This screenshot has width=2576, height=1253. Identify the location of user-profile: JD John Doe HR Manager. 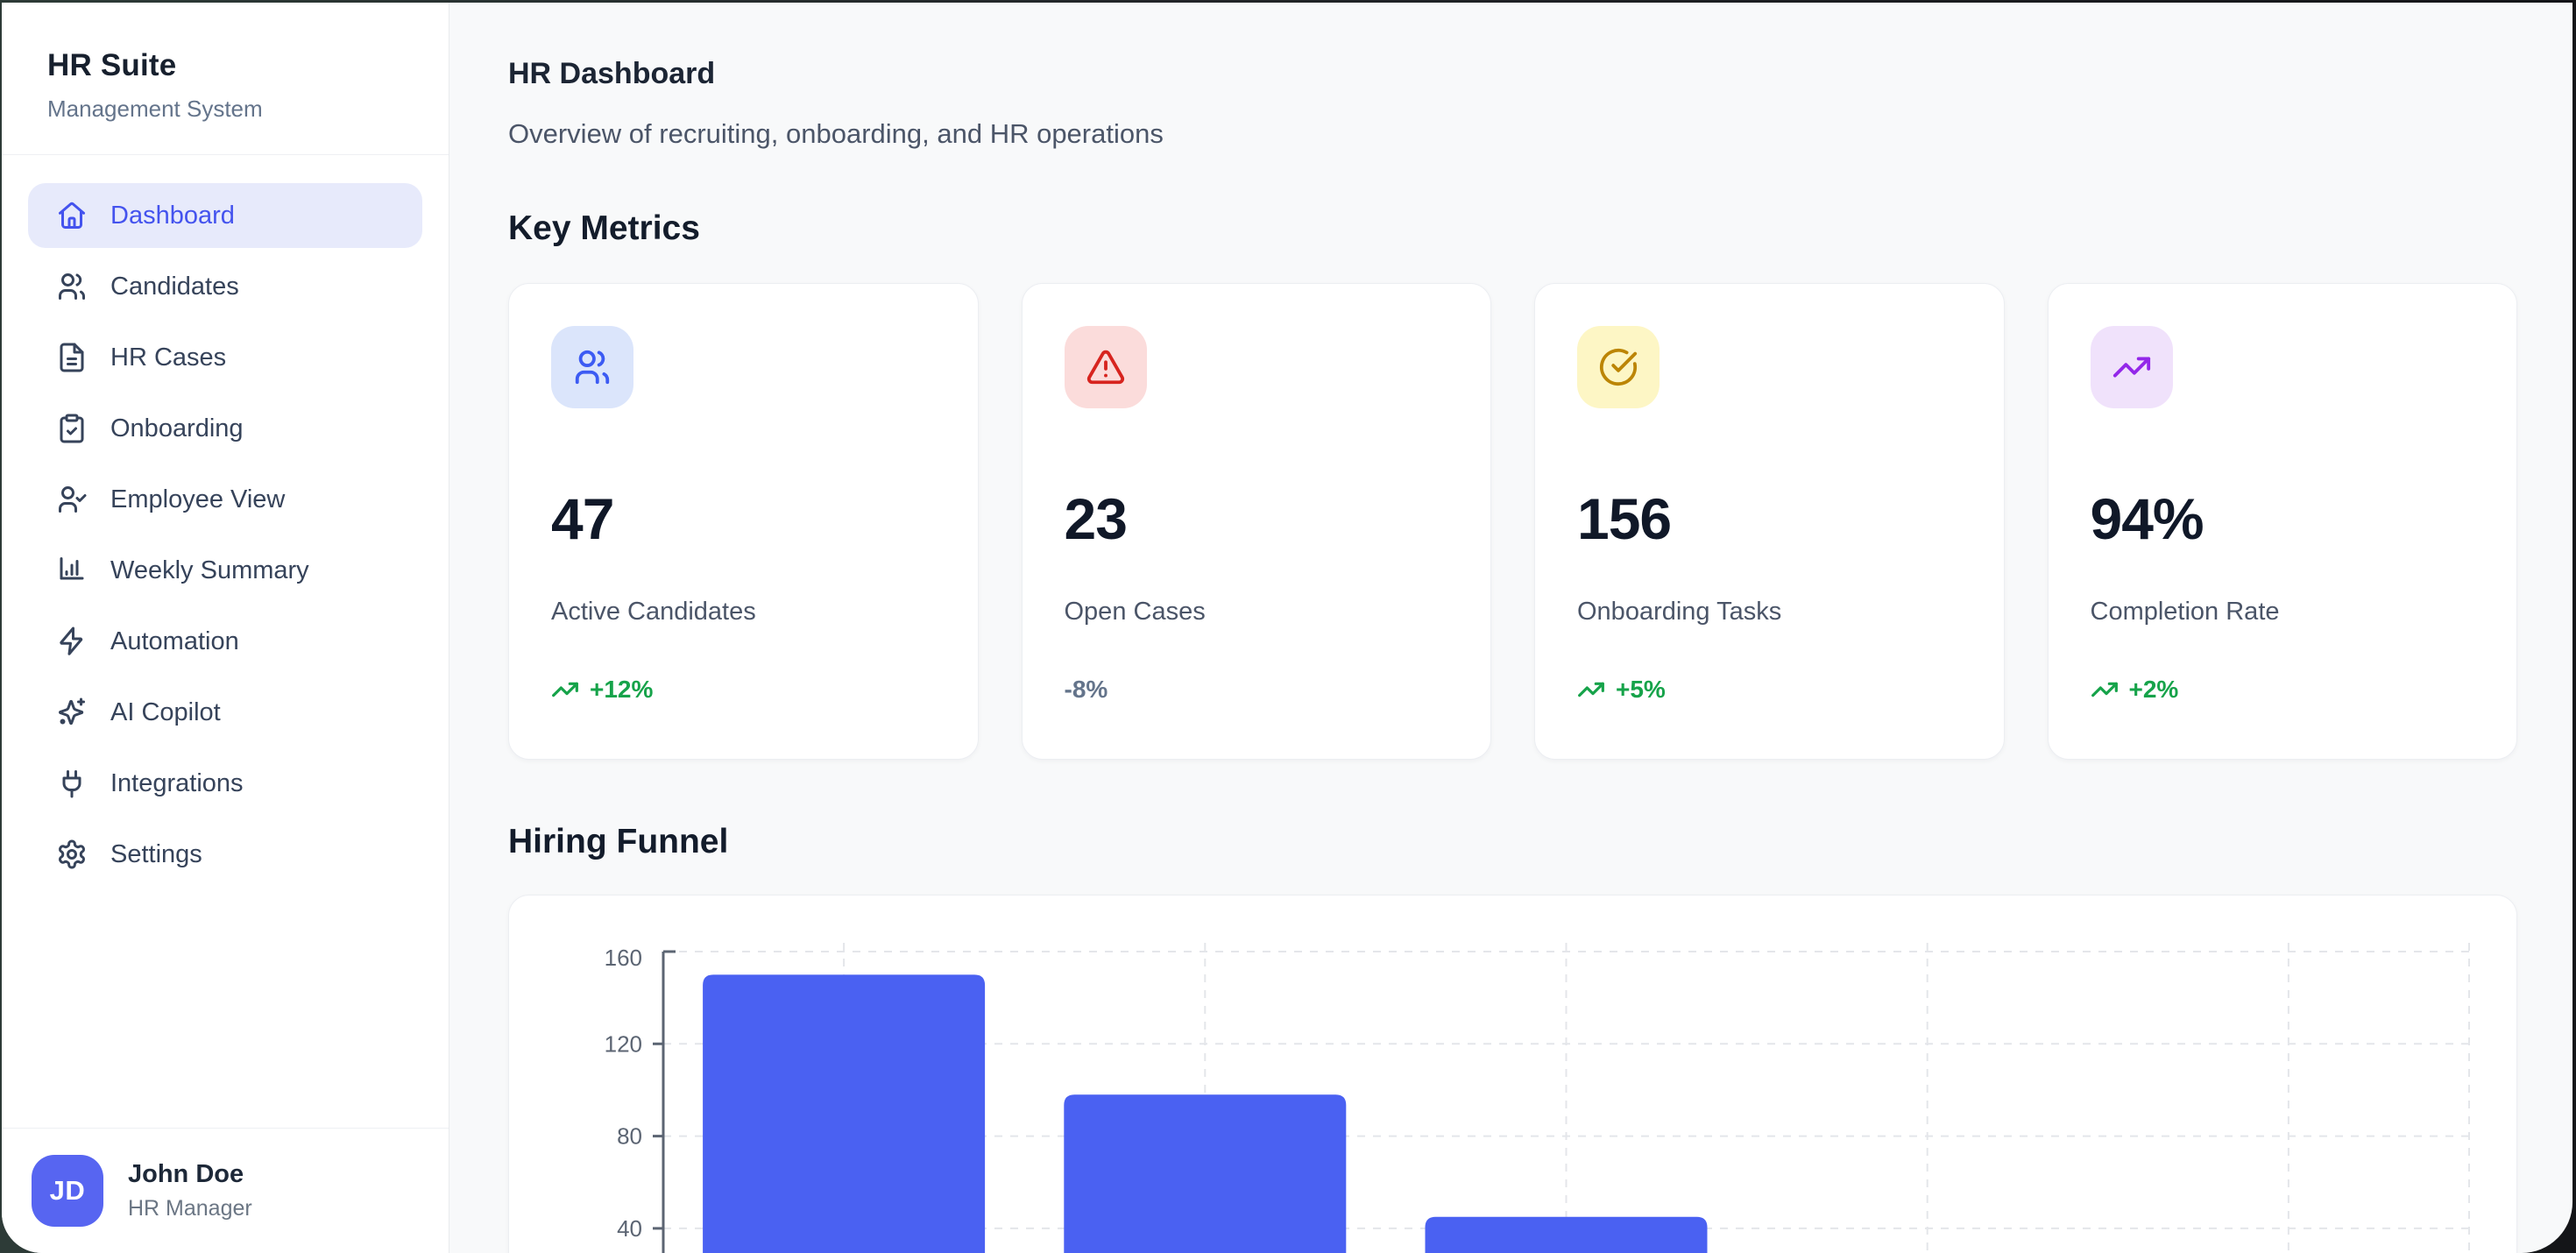
(225, 1190).